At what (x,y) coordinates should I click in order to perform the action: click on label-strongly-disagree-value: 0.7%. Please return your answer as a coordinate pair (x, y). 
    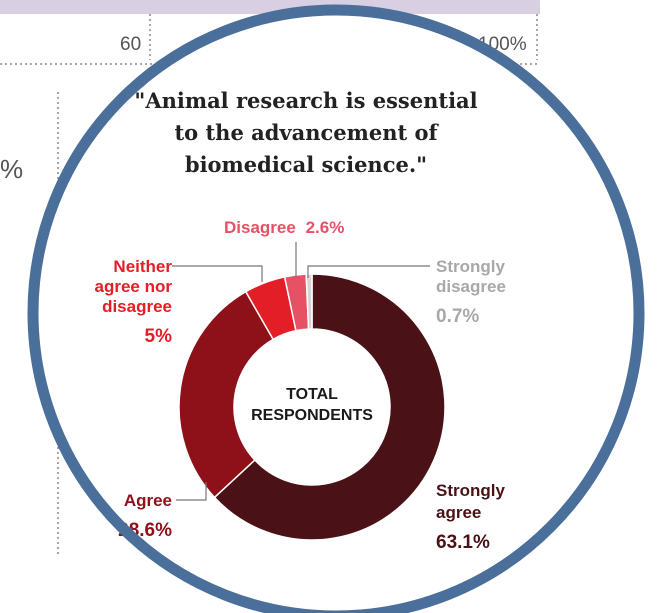
    Looking at the image, I should click on (457, 316).